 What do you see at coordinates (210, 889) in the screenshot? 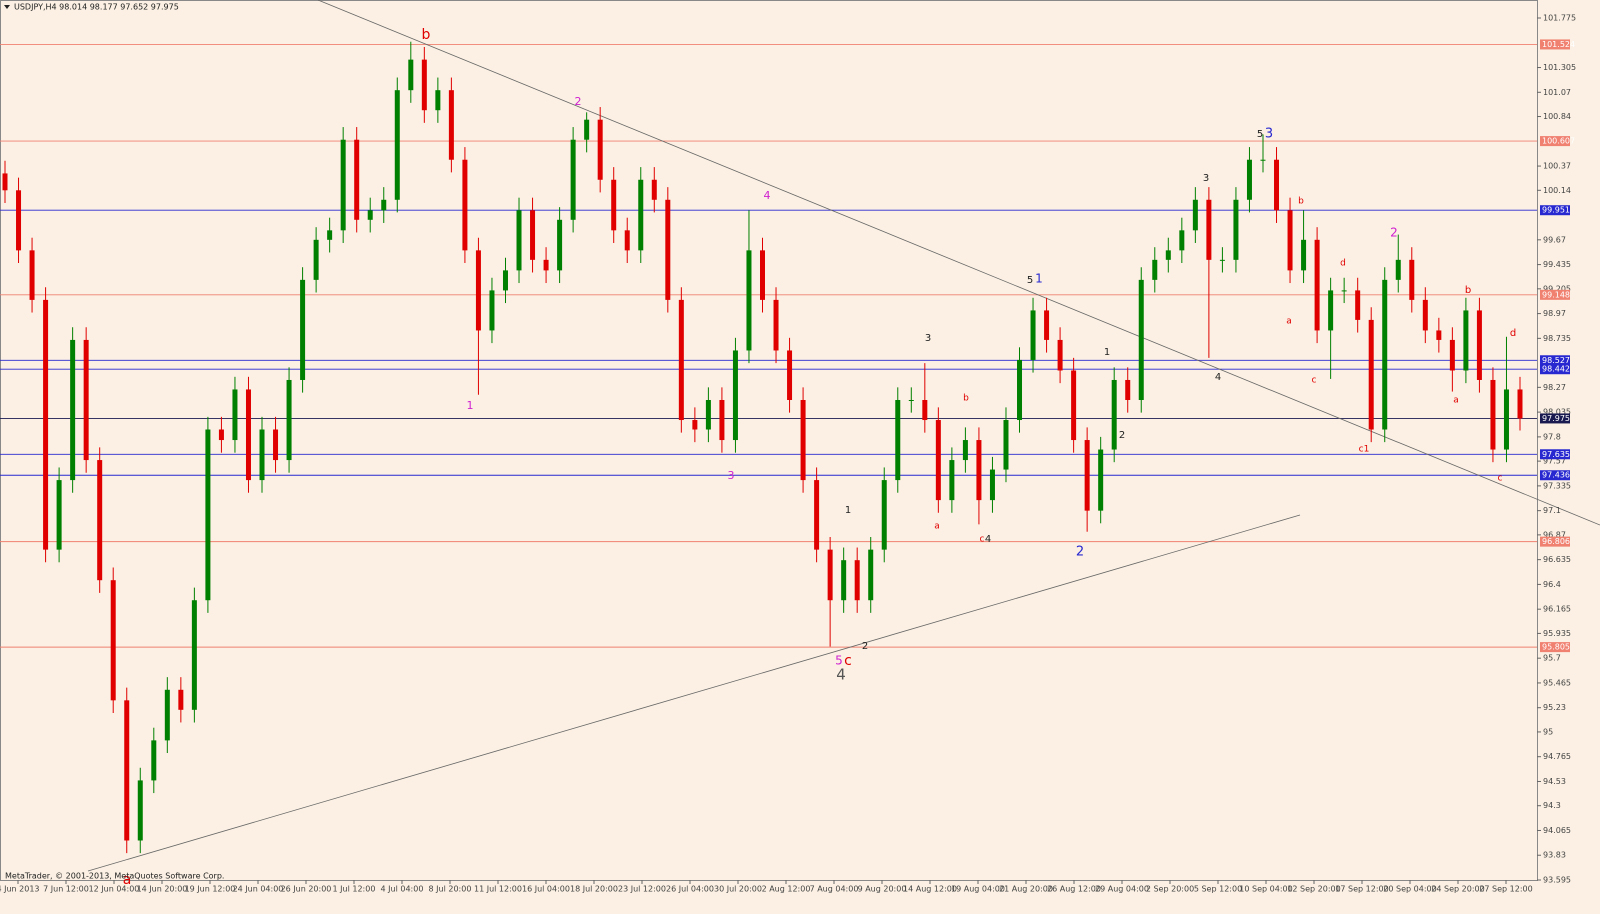
I see `x-tick-label: 19 Jun 12:00` at bounding box center [210, 889].